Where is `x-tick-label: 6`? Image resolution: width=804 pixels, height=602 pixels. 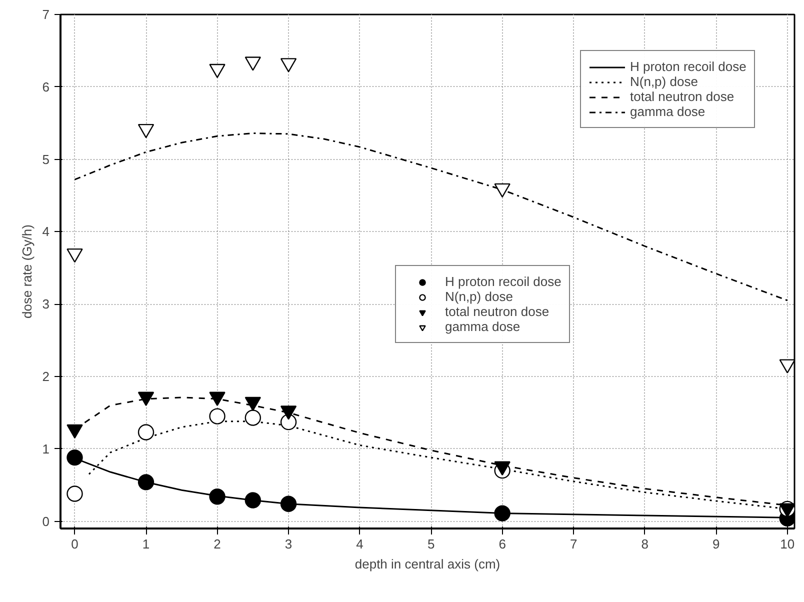 x-tick-label: 6 is located at coordinates (502, 544).